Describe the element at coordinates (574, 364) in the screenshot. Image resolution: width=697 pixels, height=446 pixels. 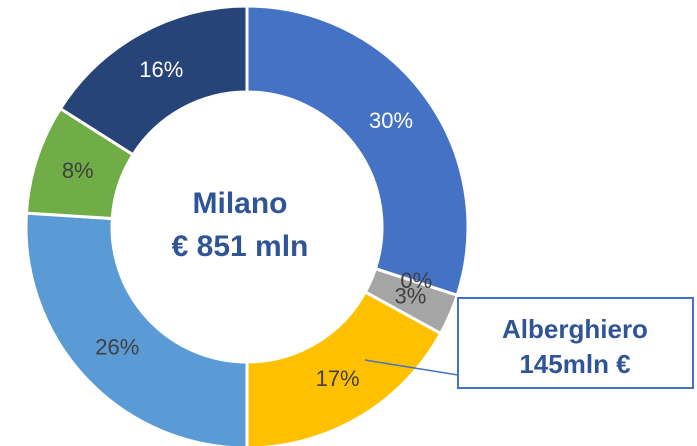
I see `callout-value: 145mln €` at that location.